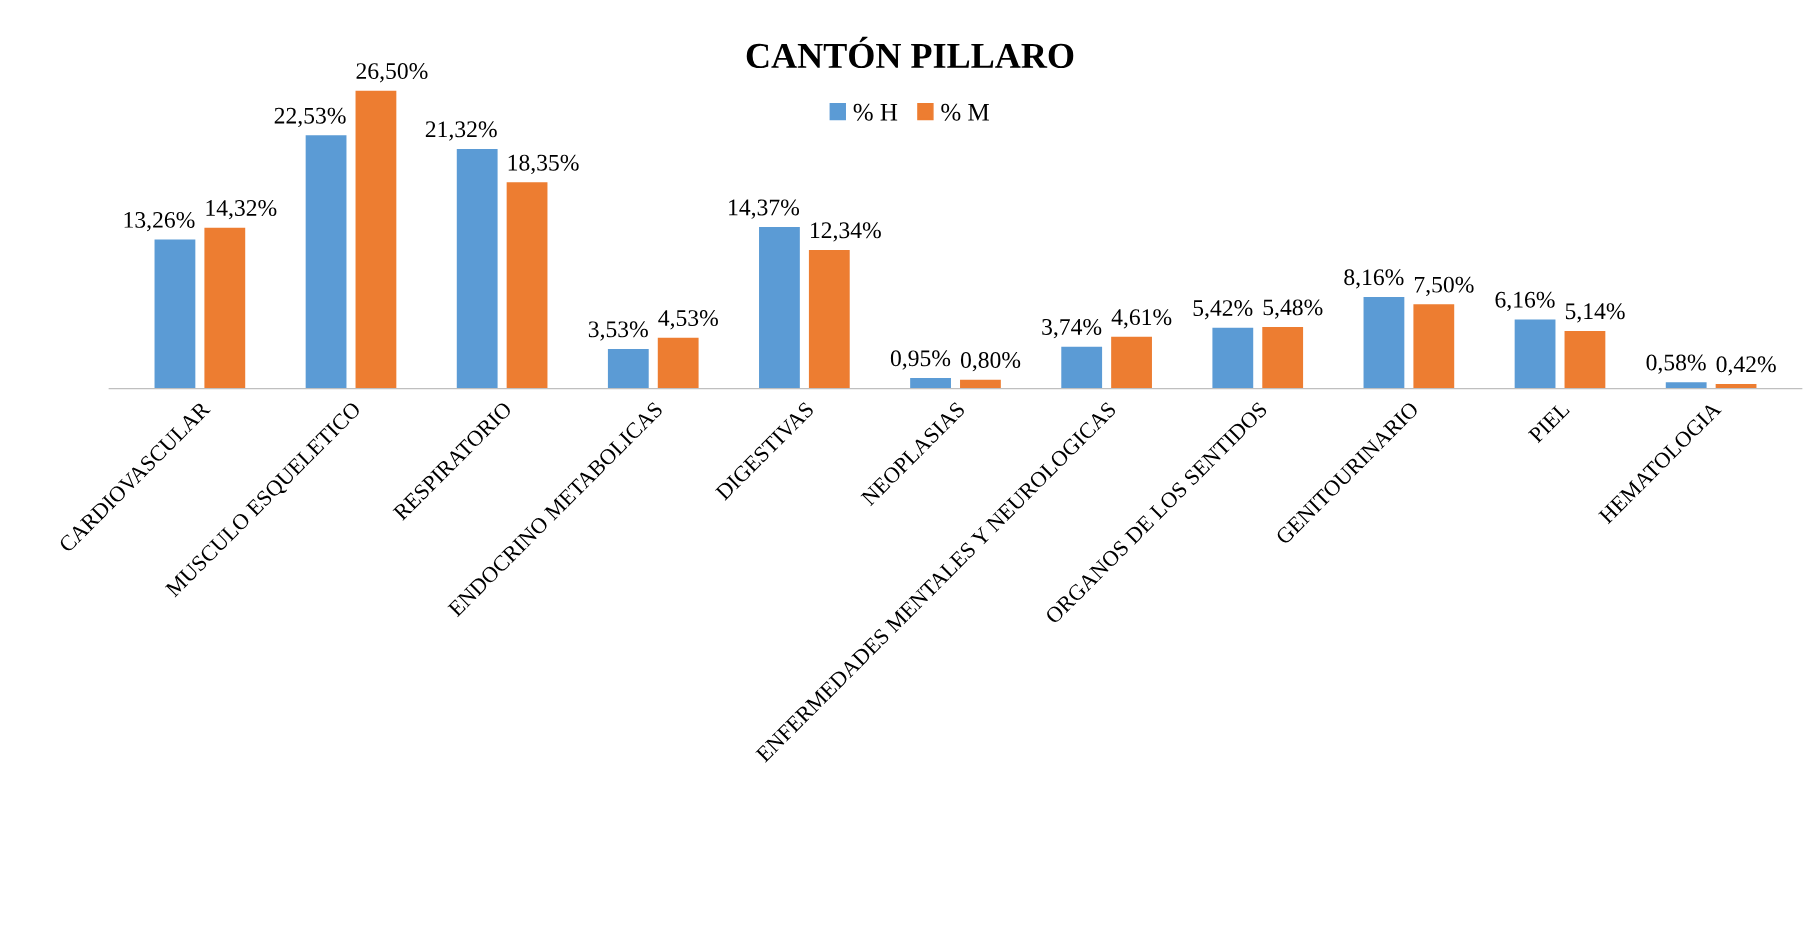  What do you see at coordinates (688, 320) in the screenshot?
I see `data-label: 4,53%` at bounding box center [688, 320].